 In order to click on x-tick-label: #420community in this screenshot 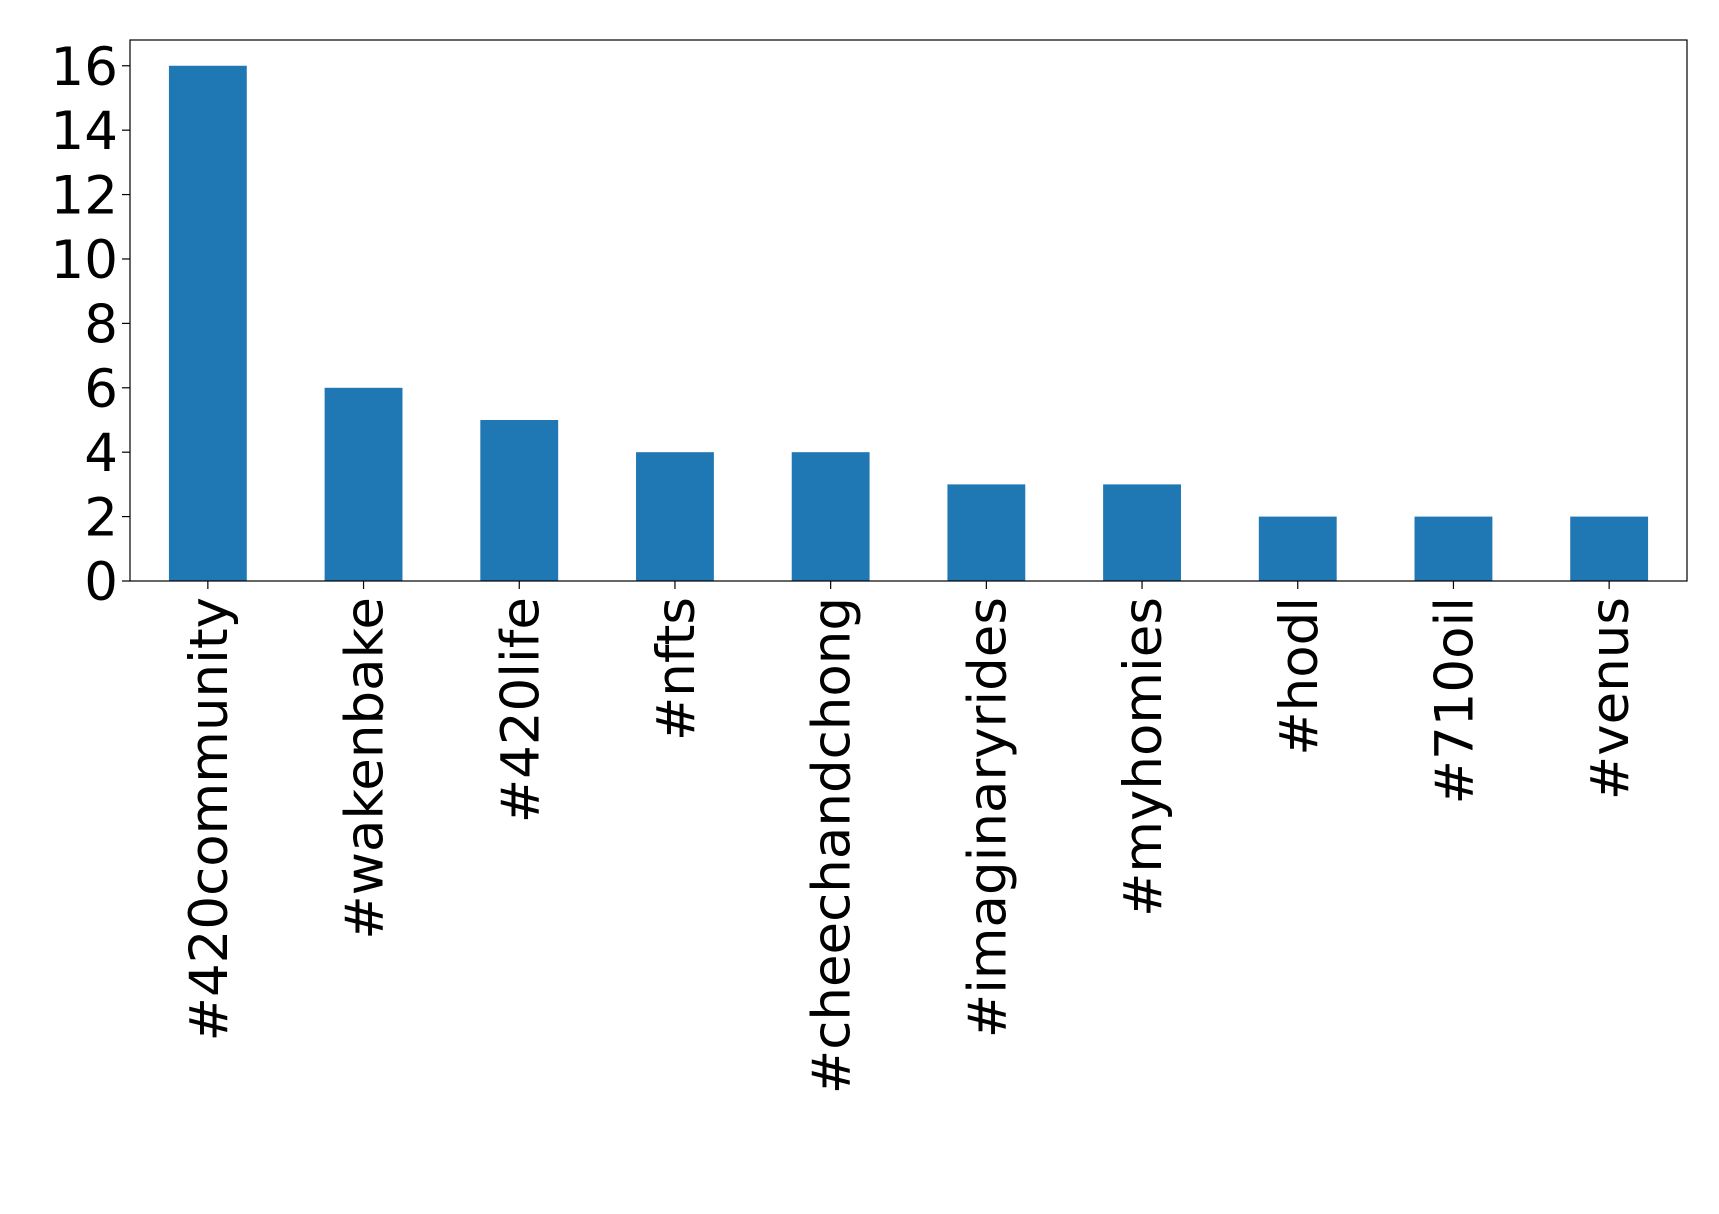, I will do `click(209, 819)`.